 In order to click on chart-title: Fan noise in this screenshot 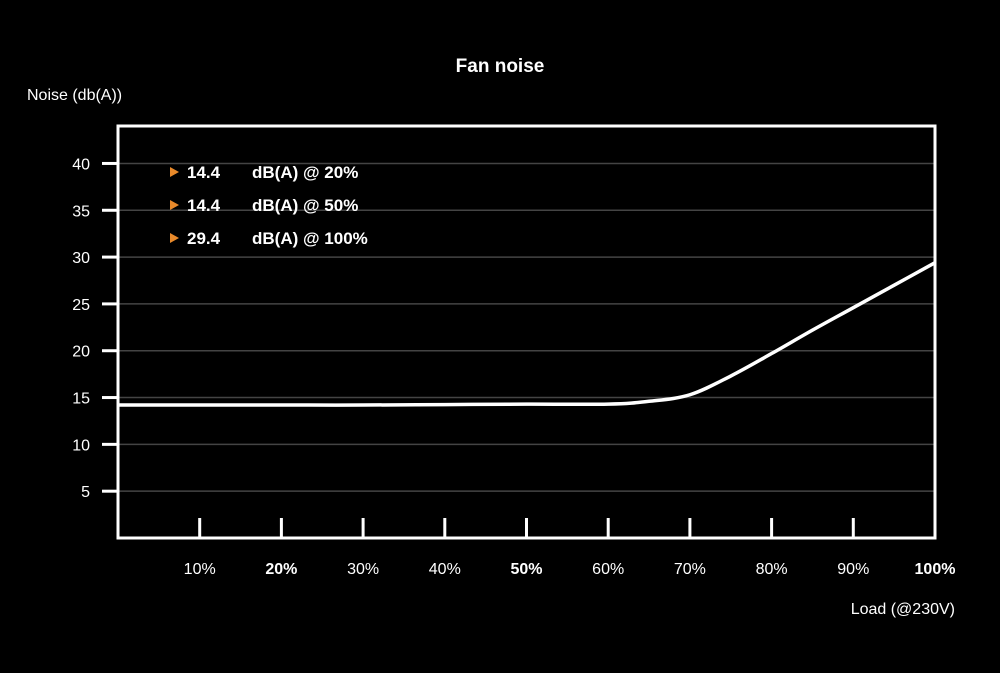, I will do `click(500, 66)`.